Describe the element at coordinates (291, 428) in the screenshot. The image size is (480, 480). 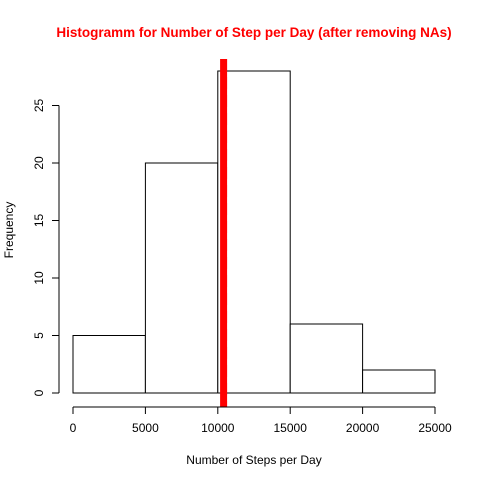
I see `x-tick-label: 15000` at that location.